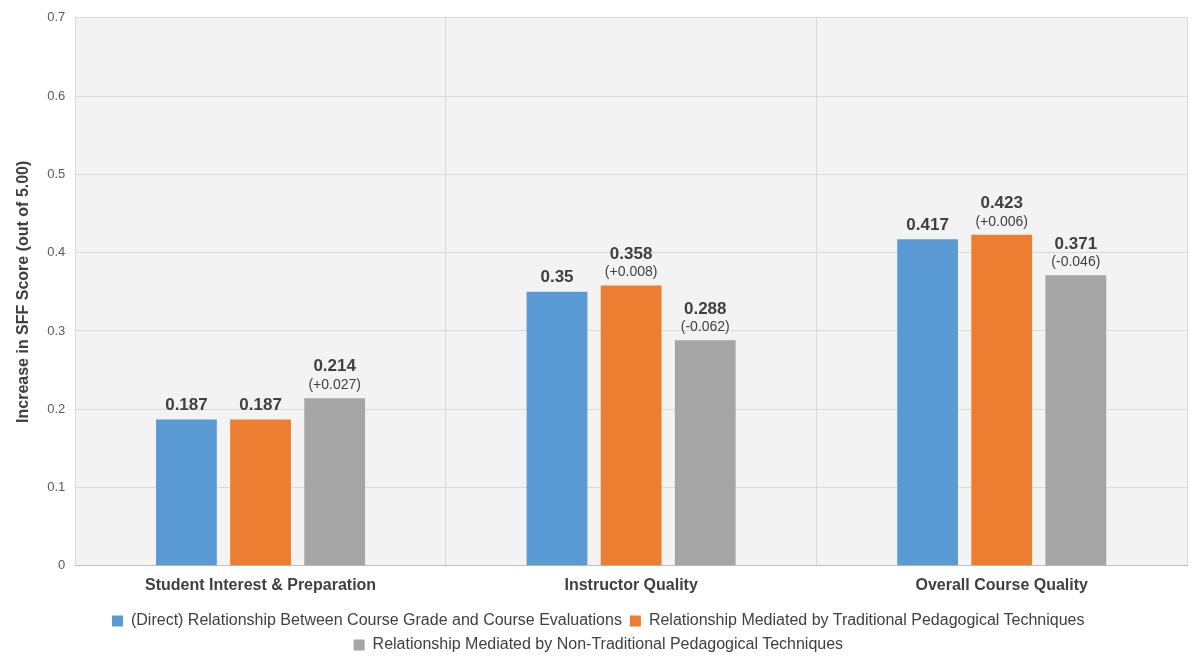  I want to click on x-tick-label: Instructor Quality, so click(631, 584).